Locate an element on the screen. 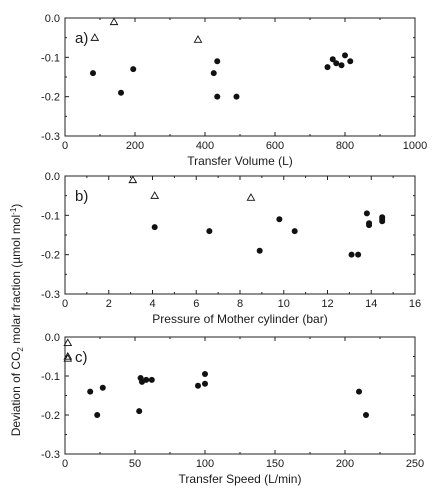  x-tick-label: 600 is located at coordinates (275, 146).